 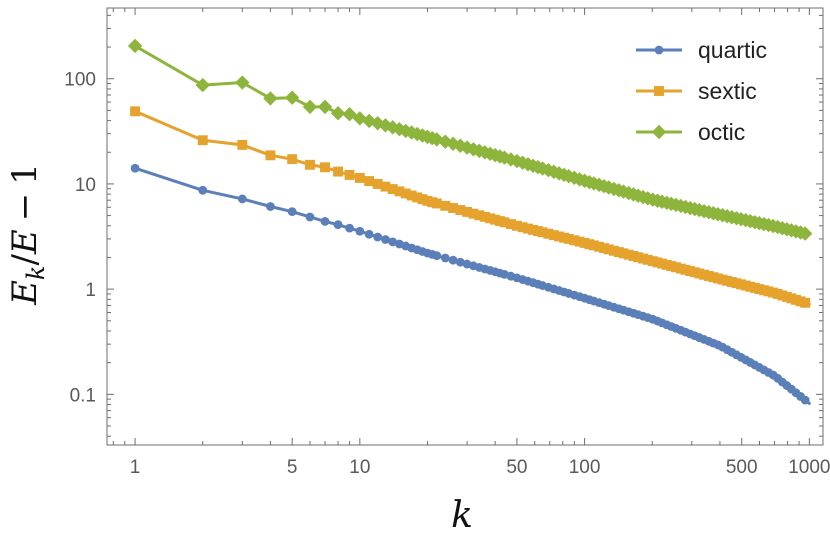 I want to click on x-tick-label: 5, so click(x=292, y=467).